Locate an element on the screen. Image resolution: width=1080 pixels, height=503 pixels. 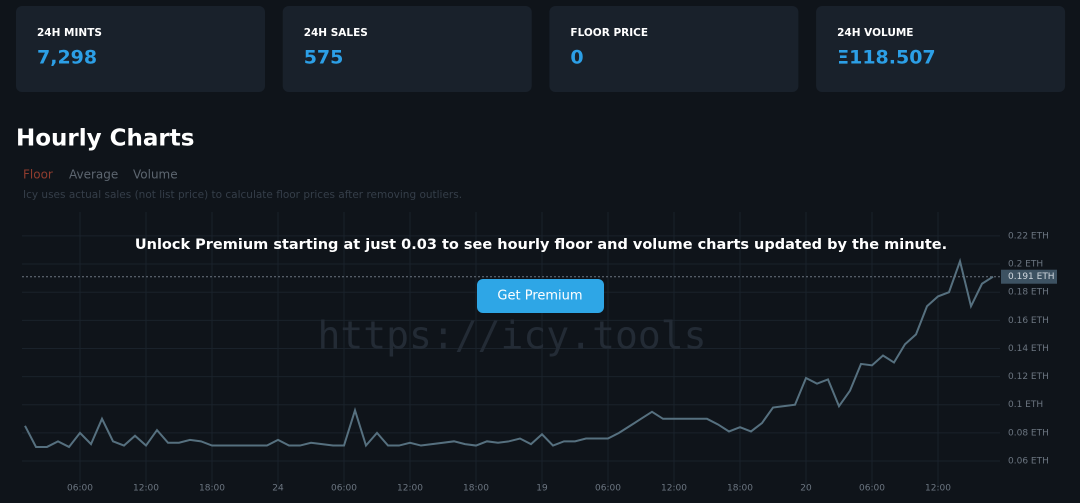
y-tick-label: 0.12 ETH is located at coordinates (1028, 377).